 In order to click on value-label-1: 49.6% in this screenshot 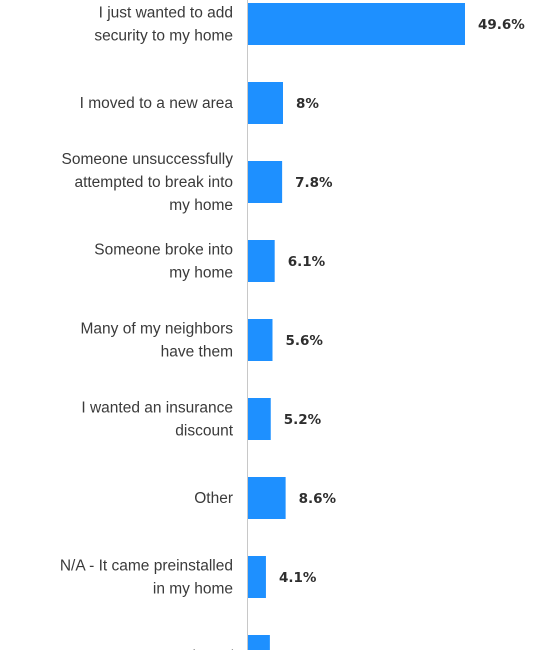, I will do `click(501, 25)`.